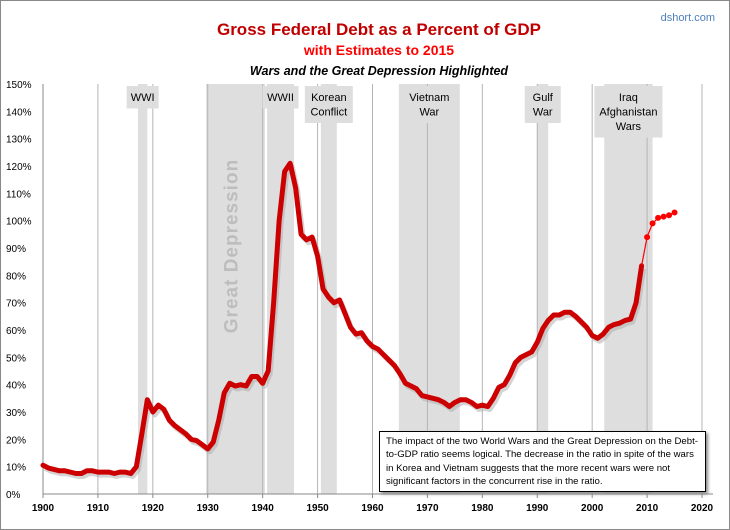 The image size is (730, 530). What do you see at coordinates (16, 440) in the screenshot?
I see `y-tick-label: 20%` at bounding box center [16, 440].